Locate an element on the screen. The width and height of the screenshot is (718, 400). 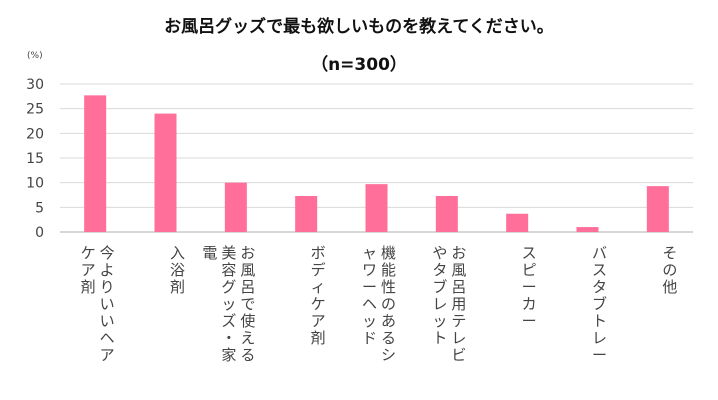
svg-text: ズ is located at coordinates (228, 321).